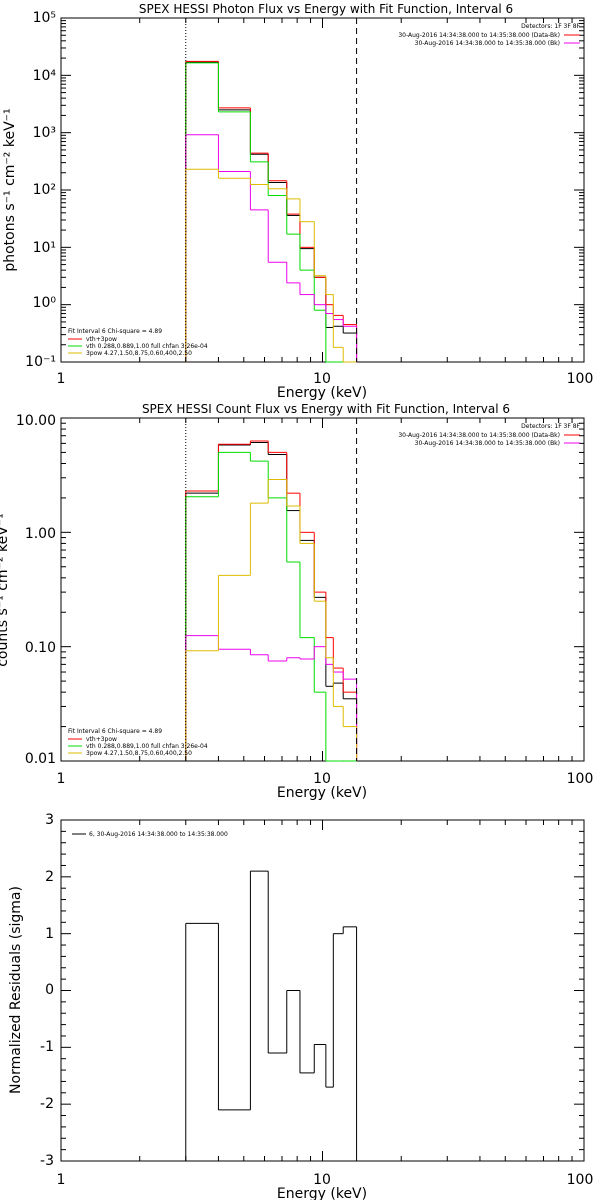 This screenshot has width=600, height=1200. Describe the element at coordinates (5, 590) in the screenshot. I see `y-axis-label: counts s⁻¹ cm⁻² keV⁻¹` at that location.